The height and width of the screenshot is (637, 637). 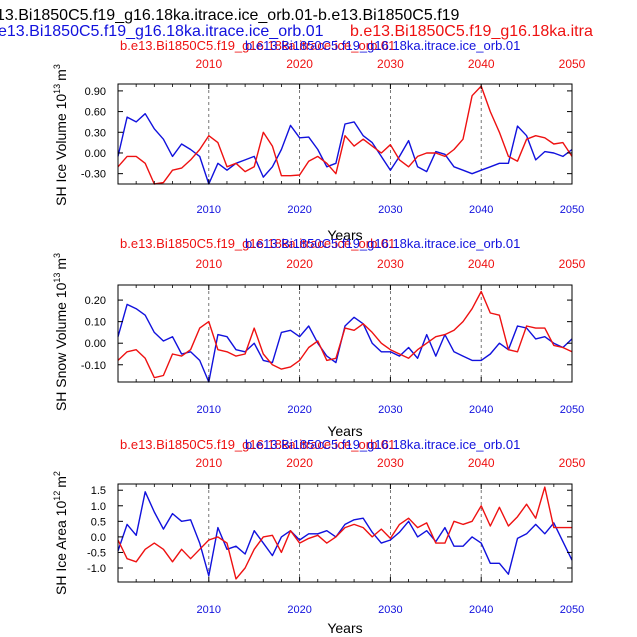 I want to click on ylabel: SH Ice Volume 1013 m3, so click(x=60, y=135).